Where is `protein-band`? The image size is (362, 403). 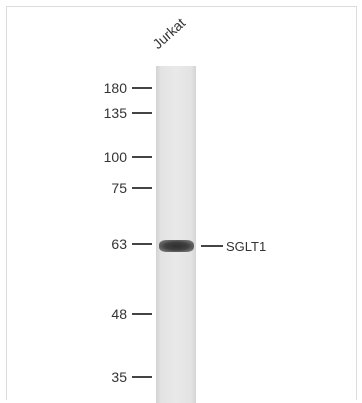 protein-band is located at coordinates (176, 246).